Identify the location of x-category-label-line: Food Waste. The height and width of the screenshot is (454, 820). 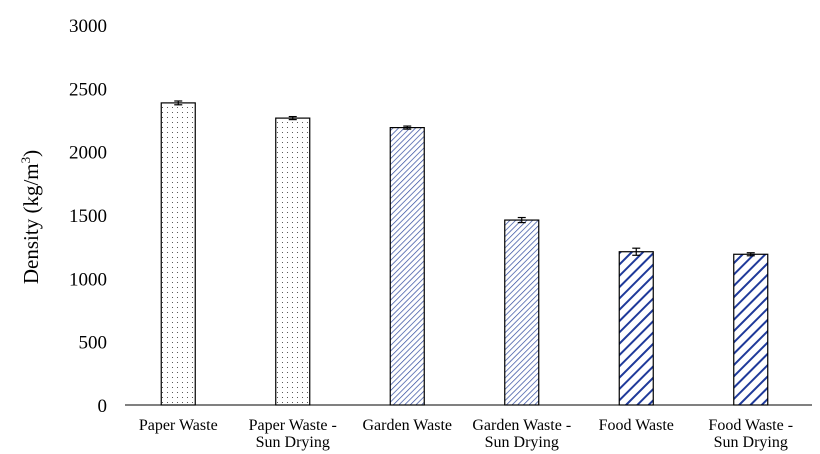
(636, 425).